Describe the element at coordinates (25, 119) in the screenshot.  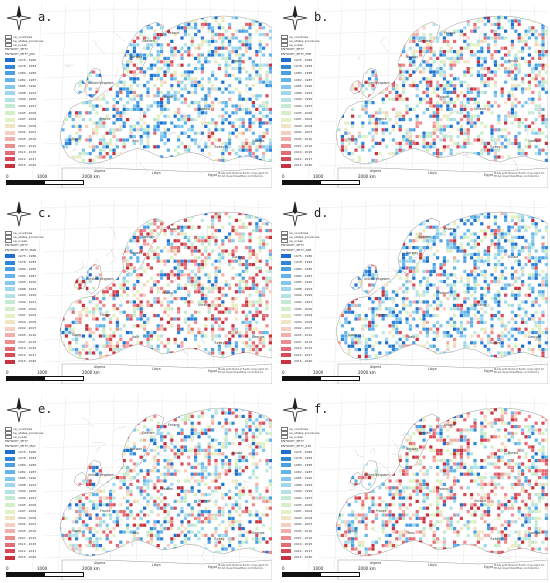
I see `legend-class: 1997 - 2002` at that location.